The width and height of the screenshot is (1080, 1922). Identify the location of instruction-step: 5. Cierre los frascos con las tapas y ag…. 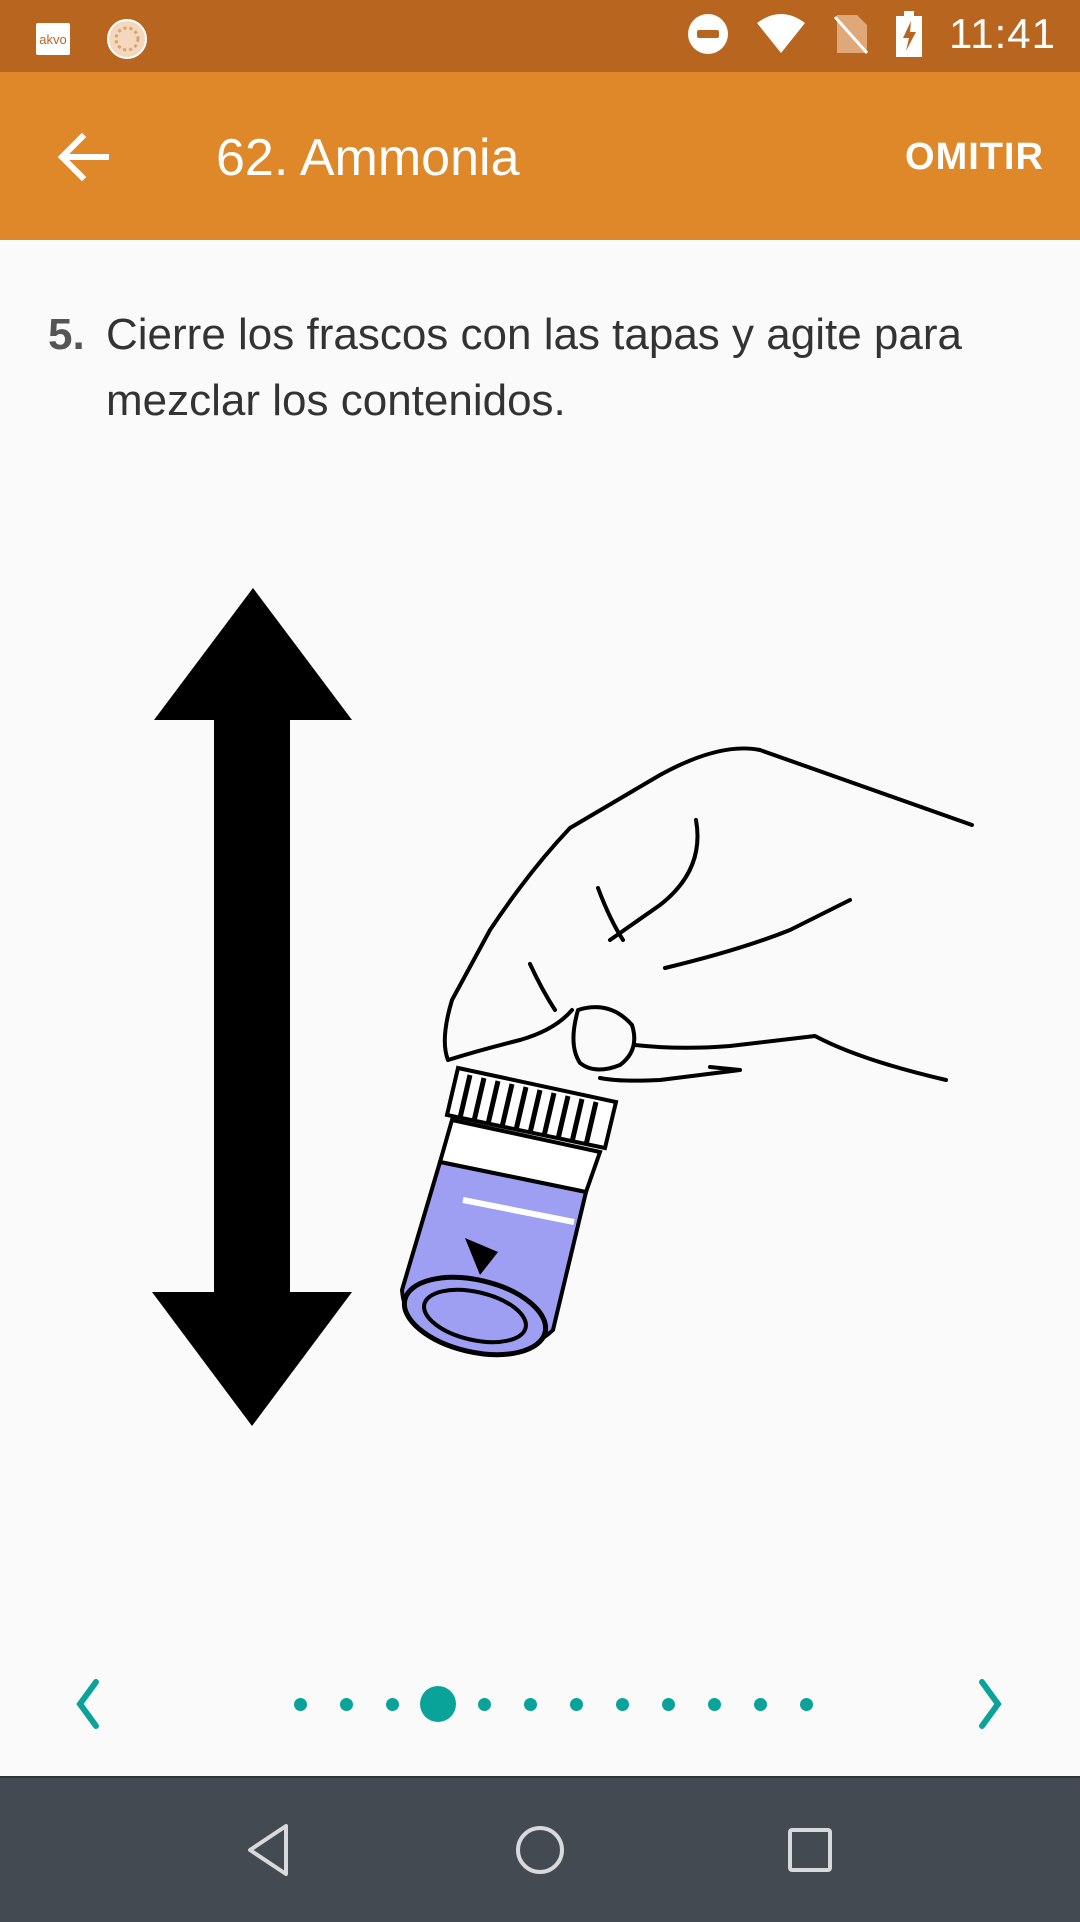
(538, 368).